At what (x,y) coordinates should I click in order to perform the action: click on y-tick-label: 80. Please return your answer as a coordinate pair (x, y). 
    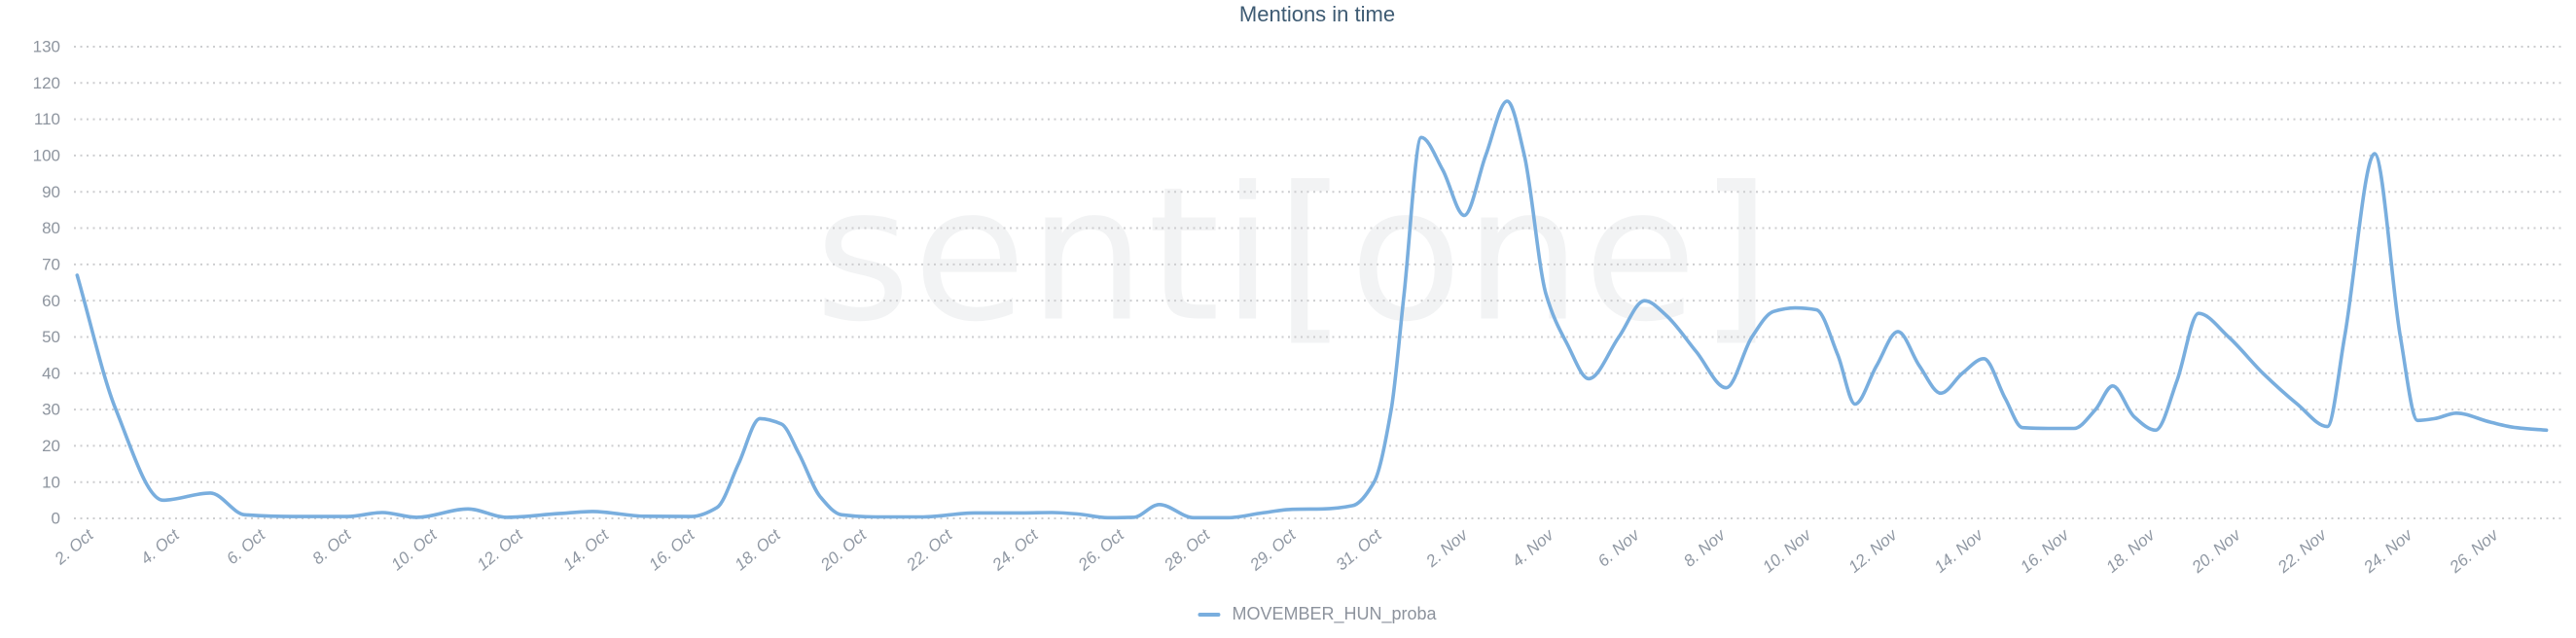
    Looking at the image, I should click on (51, 228).